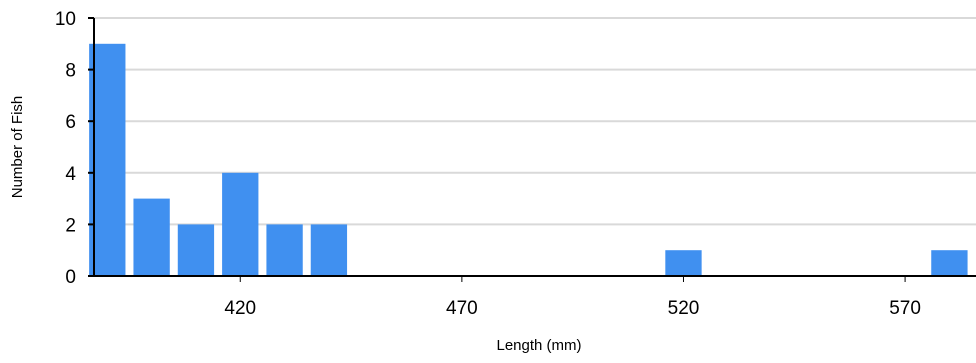  Describe the element at coordinates (70, 122) in the screenshot. I see `y-tick-label: 6` at that location.